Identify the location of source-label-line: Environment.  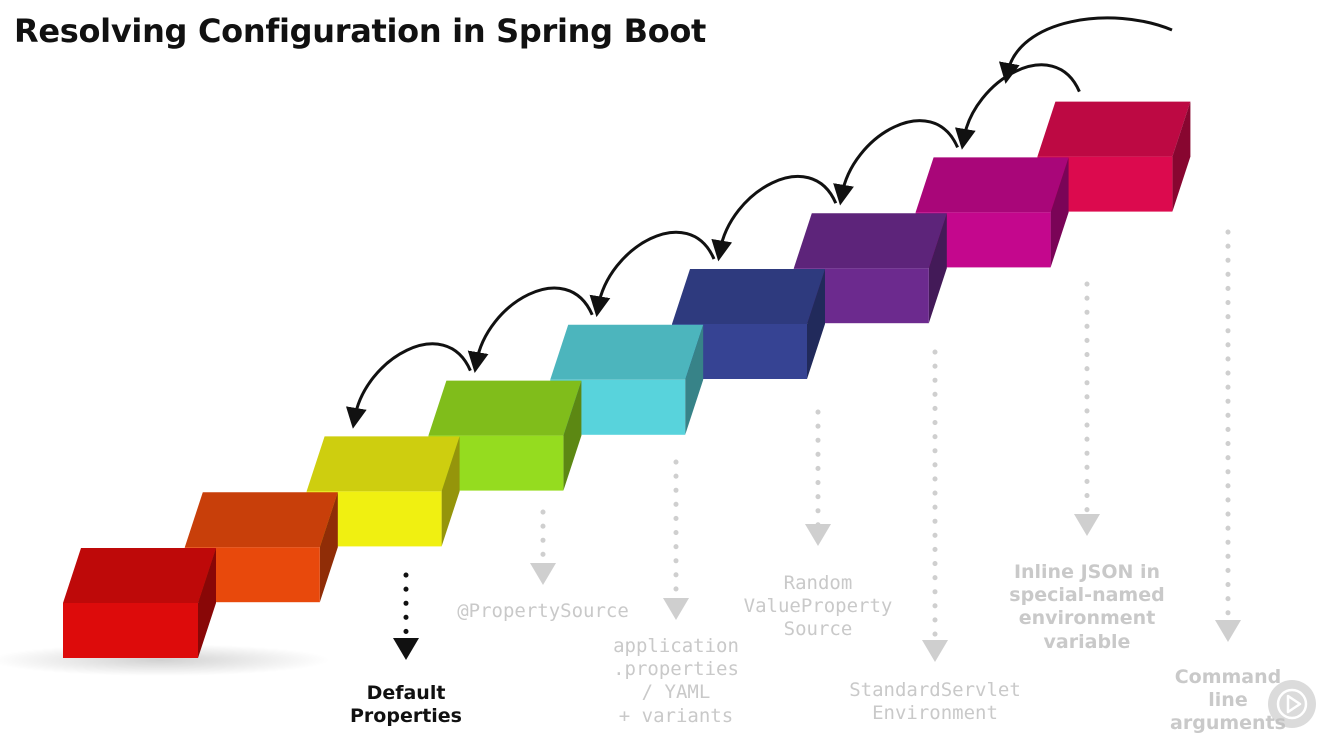
(935, 713).